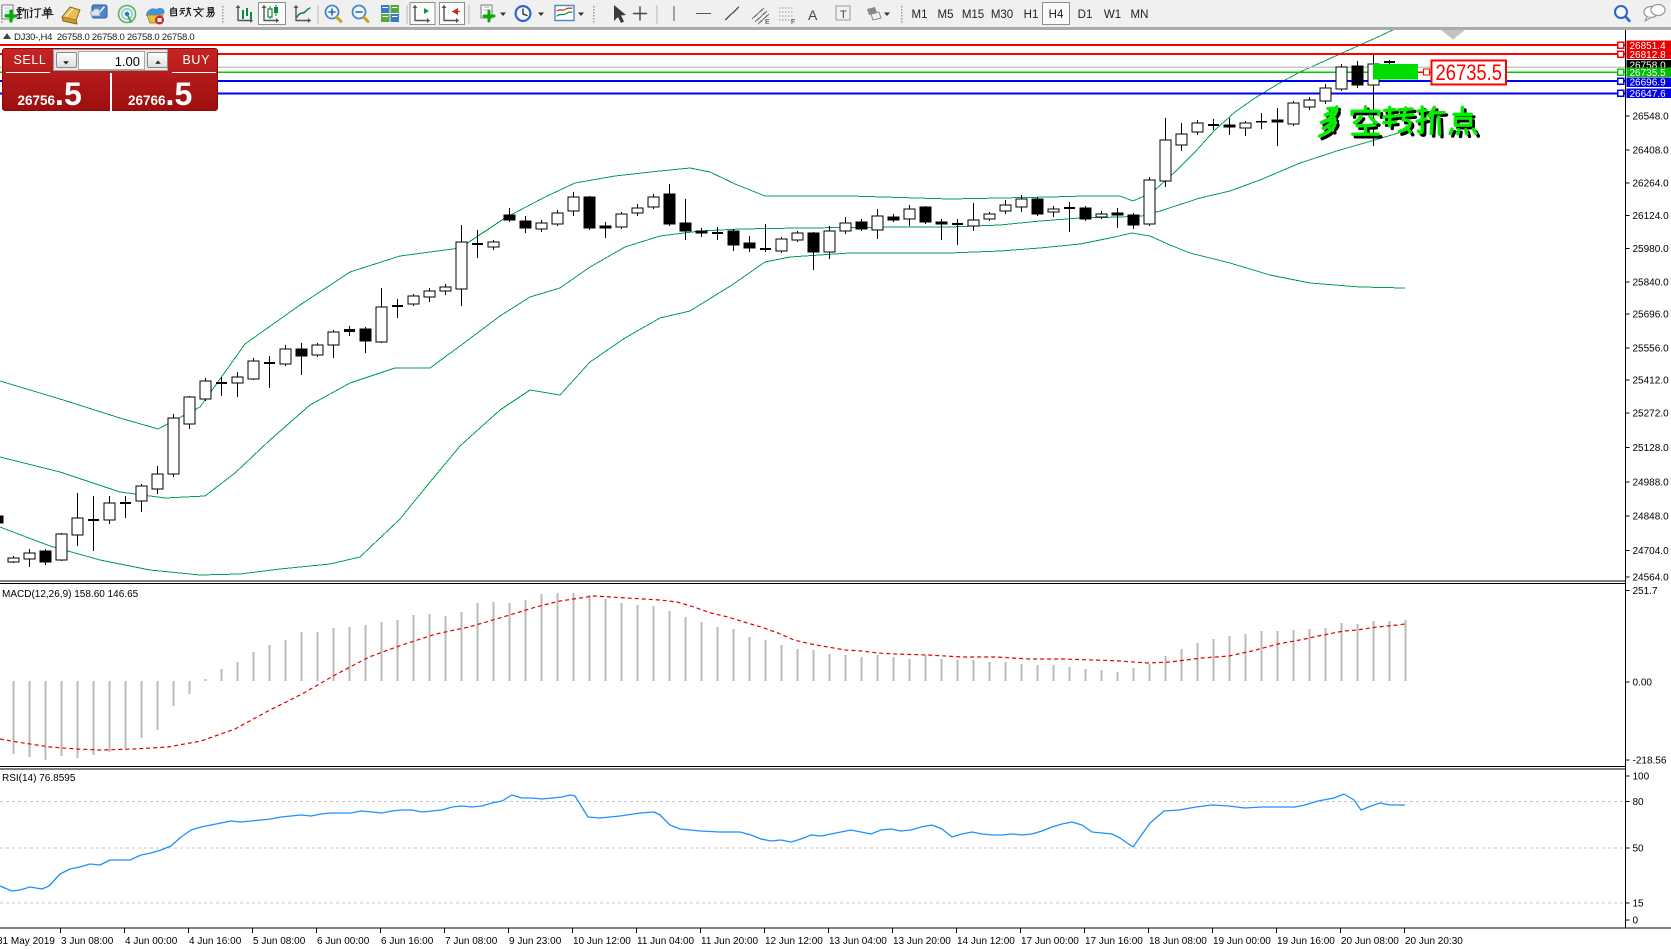  Describe the element at coordinates (215, 941) in the screenshot. I see `svg-text: 4 Jun 16:00` at that location.